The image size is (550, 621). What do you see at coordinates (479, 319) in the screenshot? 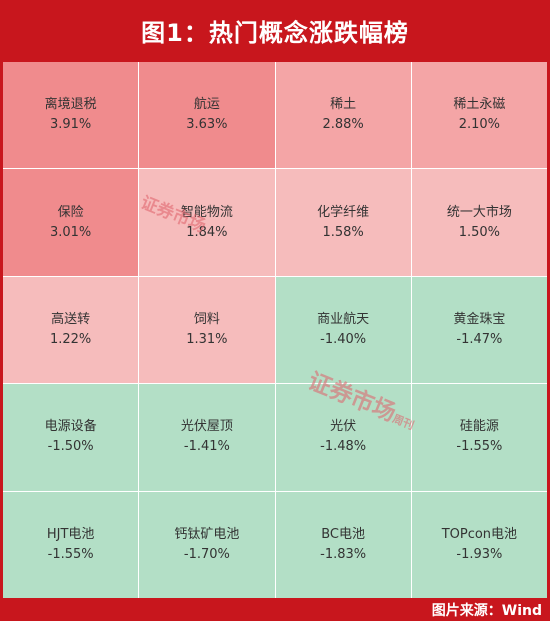
I see `cell-name: 黄金珠宝` at bounding box center [479, 319].